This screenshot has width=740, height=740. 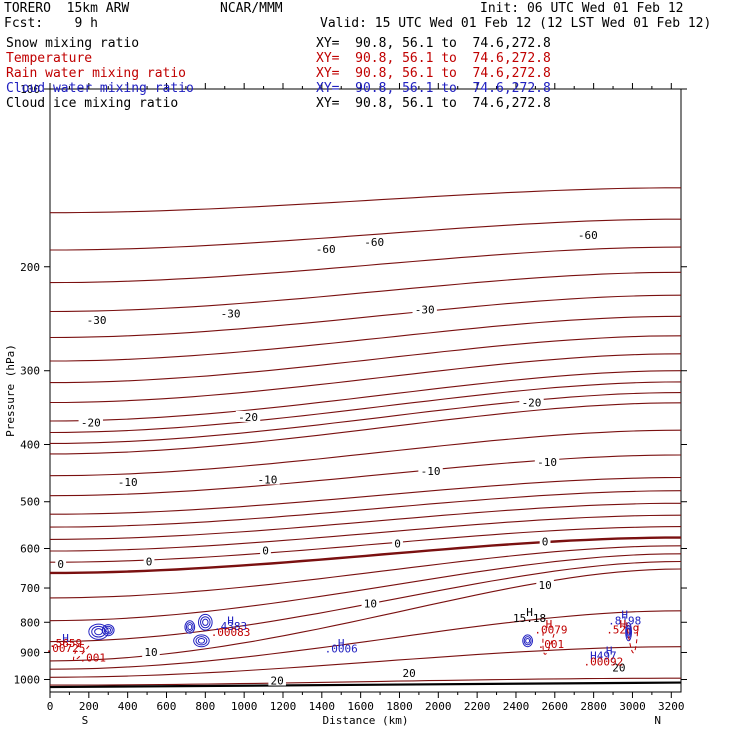 What do you see at coordinates (30, 267) in the screenshot?
I see `y-tick-label: 200` at bounding box center [30, 267].